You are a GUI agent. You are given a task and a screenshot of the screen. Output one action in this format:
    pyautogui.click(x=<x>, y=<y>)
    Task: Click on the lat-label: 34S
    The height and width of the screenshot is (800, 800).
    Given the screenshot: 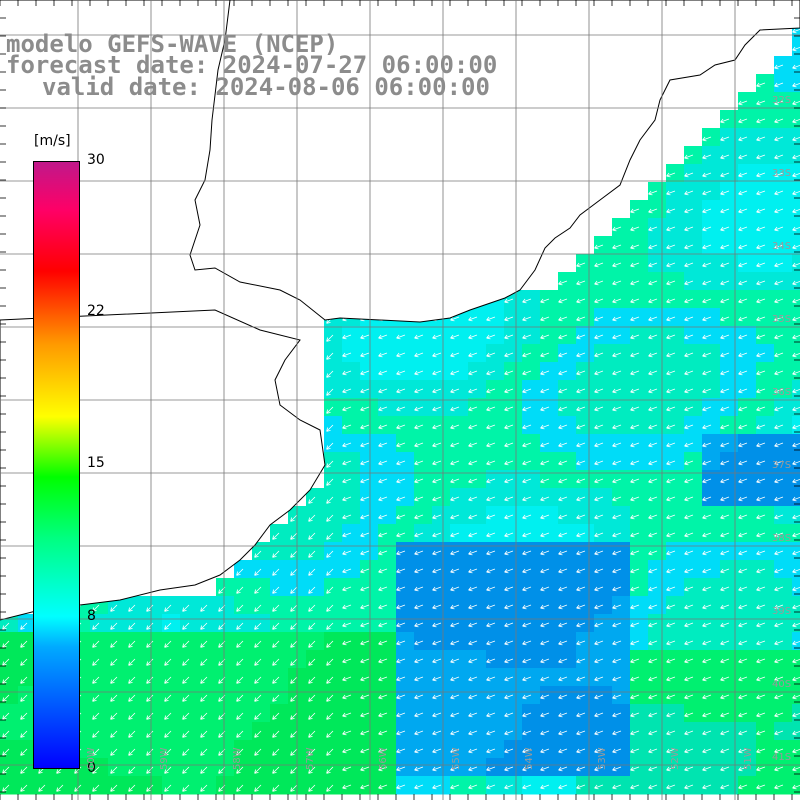 What is the action you would take?
    pyautogui.click(x=782, y=246)
    